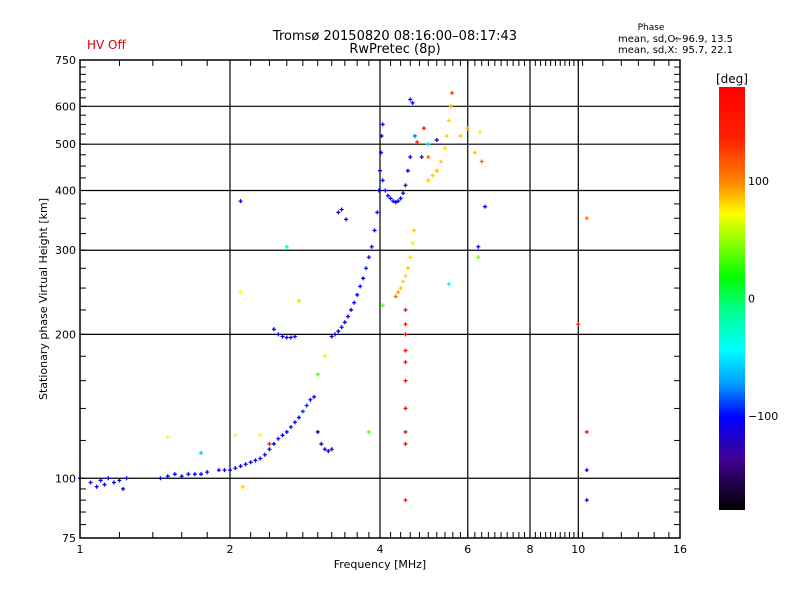  I want to click on phase-stats-o-value: −96.9, 13.5, so click(703, 39).